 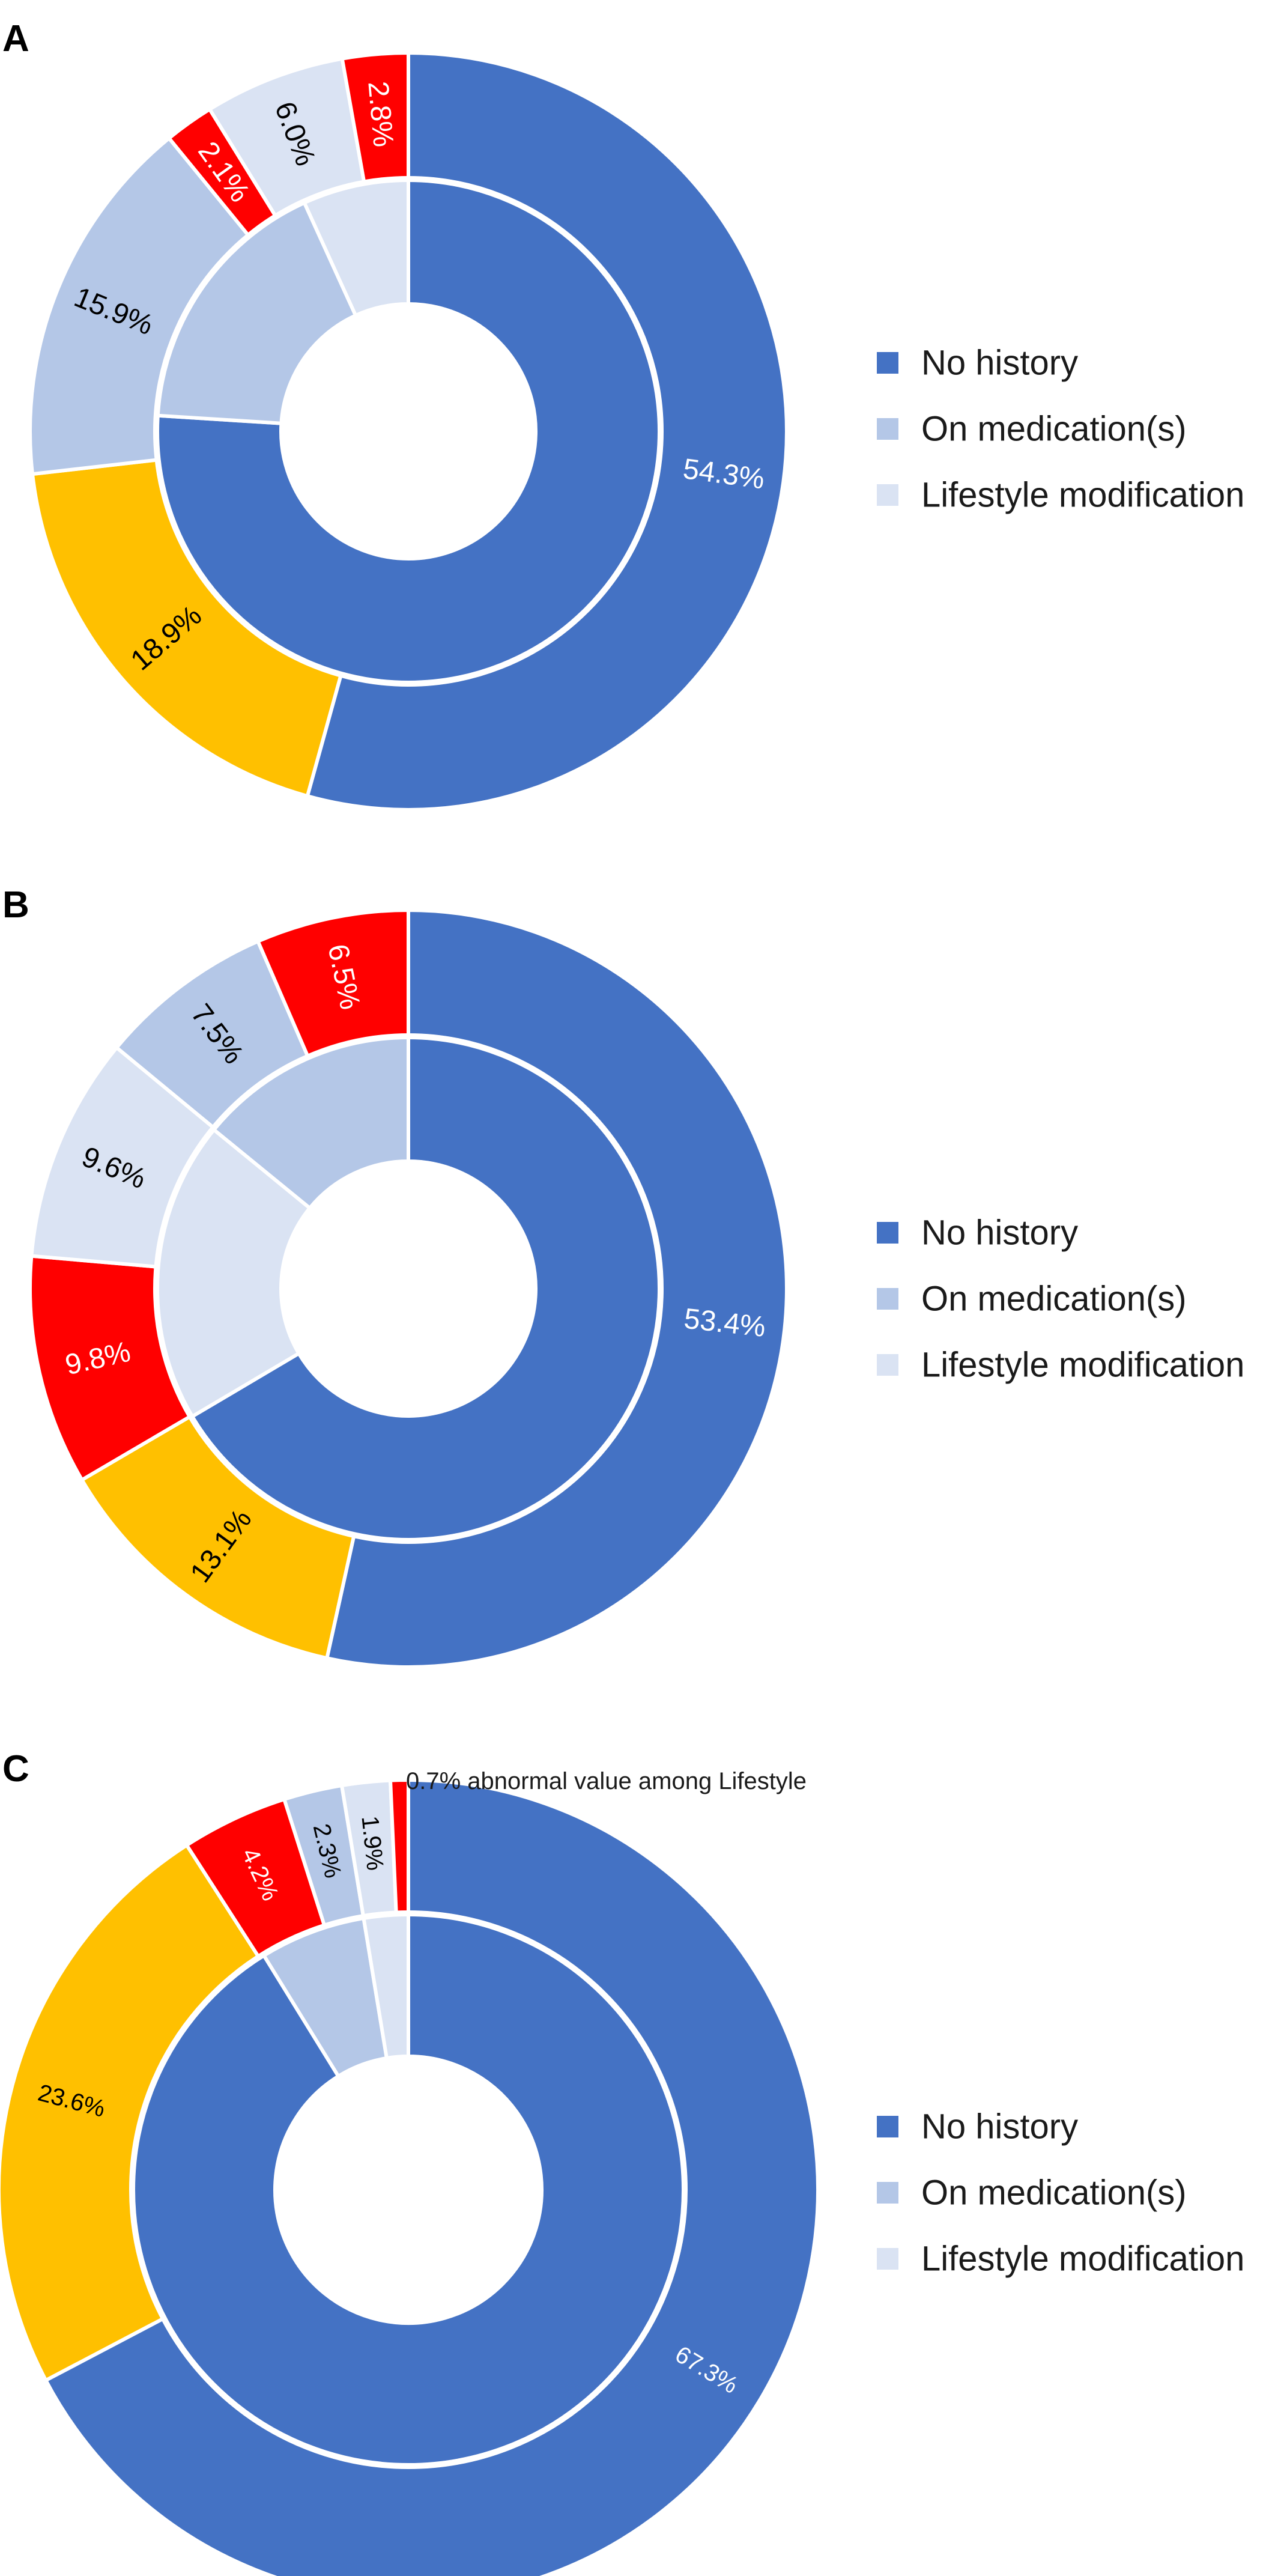 What do you see at coordinates (1054, 1300) in the screenshot?
I see `panel-b-legend-label-1: On medication(s)` at bounding box center [1054, 1300].